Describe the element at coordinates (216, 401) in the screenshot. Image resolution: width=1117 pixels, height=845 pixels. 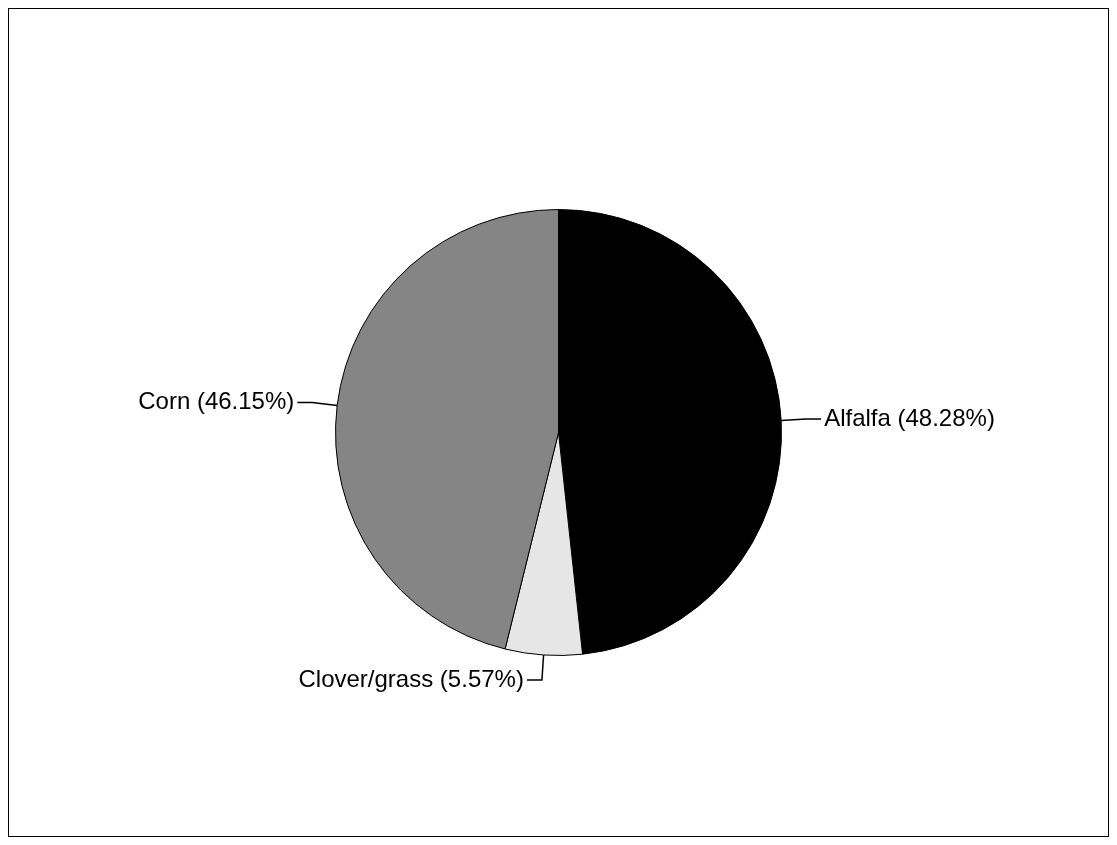
I see `slice-label: Corn (46.15%)` at that location.